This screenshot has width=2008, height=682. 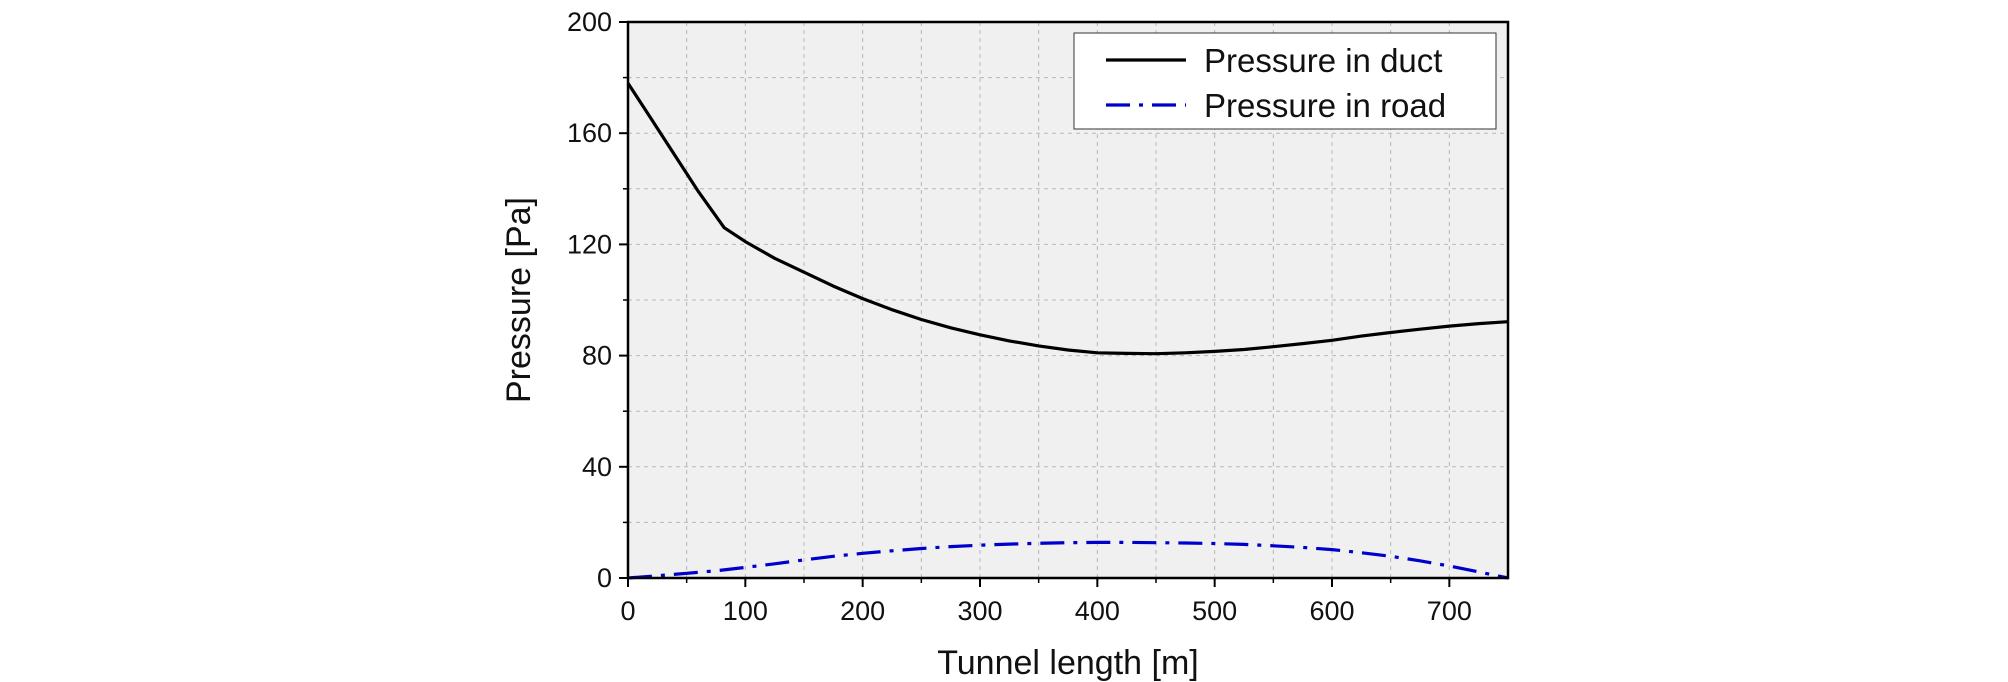 I want to click on x-tick-label: 600, so click(x=1331, y=611).